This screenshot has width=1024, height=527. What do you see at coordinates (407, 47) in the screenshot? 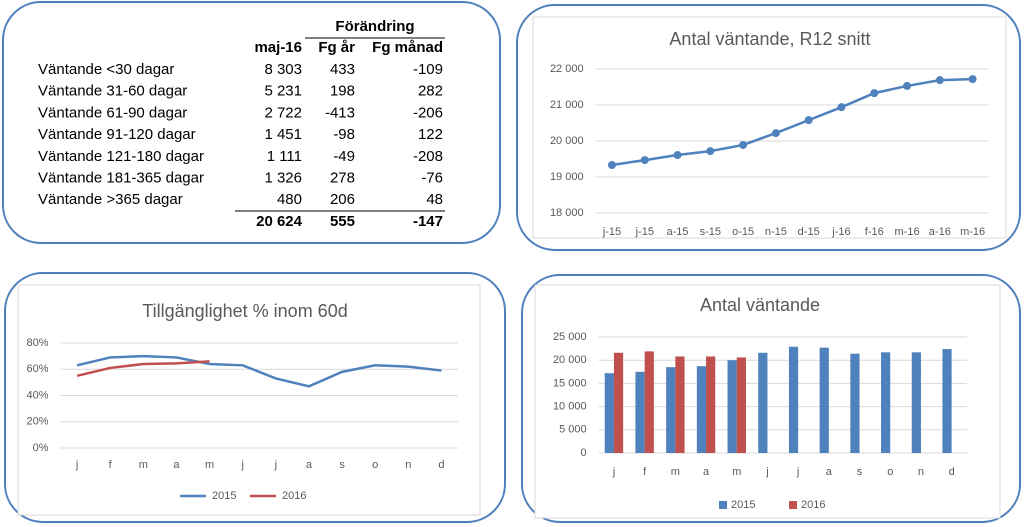
I see `column-header: Fg månad` at bounding box center [407, 47].